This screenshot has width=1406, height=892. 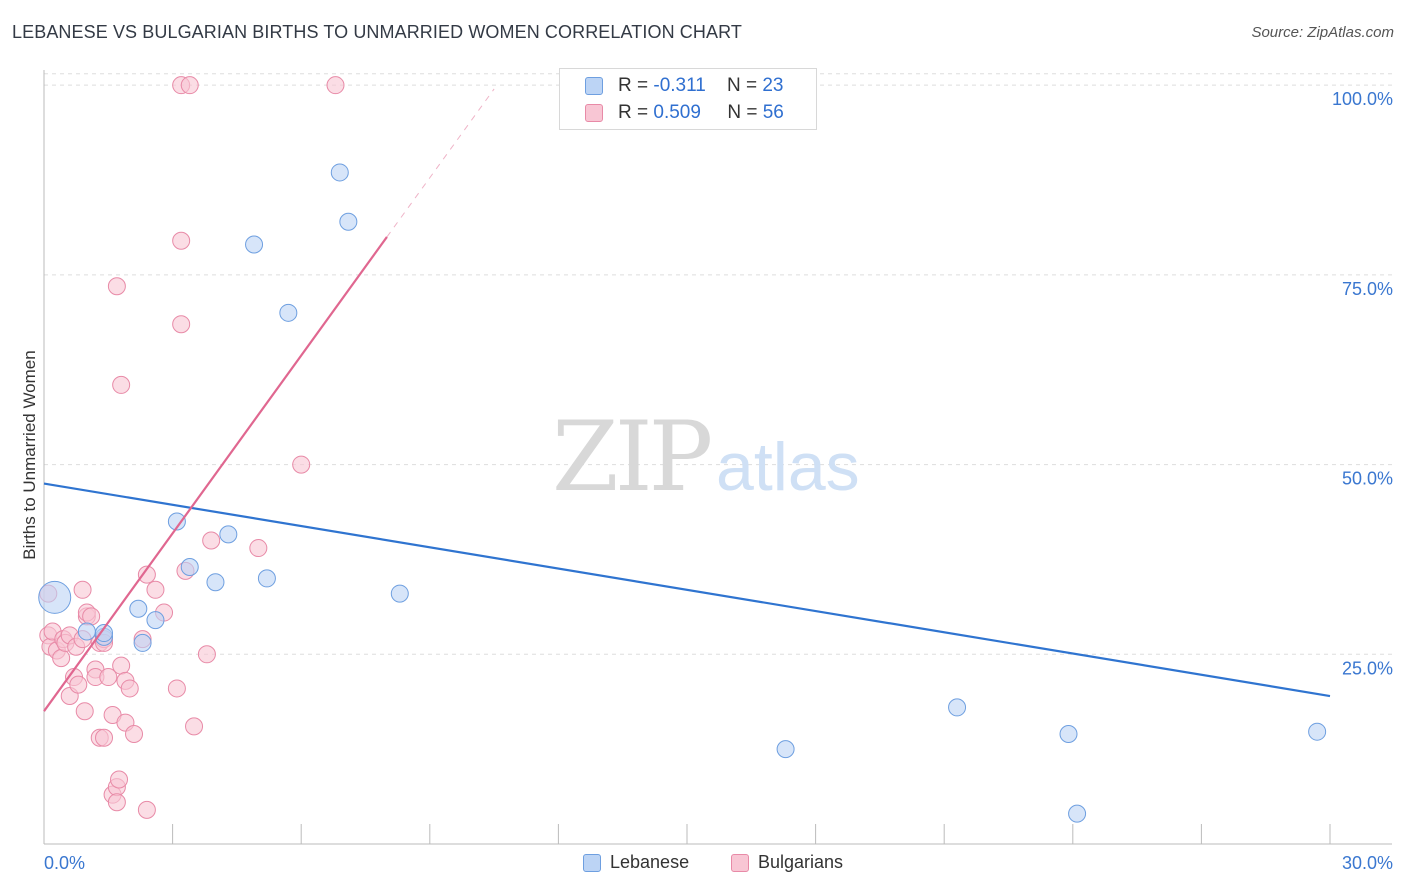 I want to click on legend-n-value-bulgarians: 56, so click(x=773, y=112).